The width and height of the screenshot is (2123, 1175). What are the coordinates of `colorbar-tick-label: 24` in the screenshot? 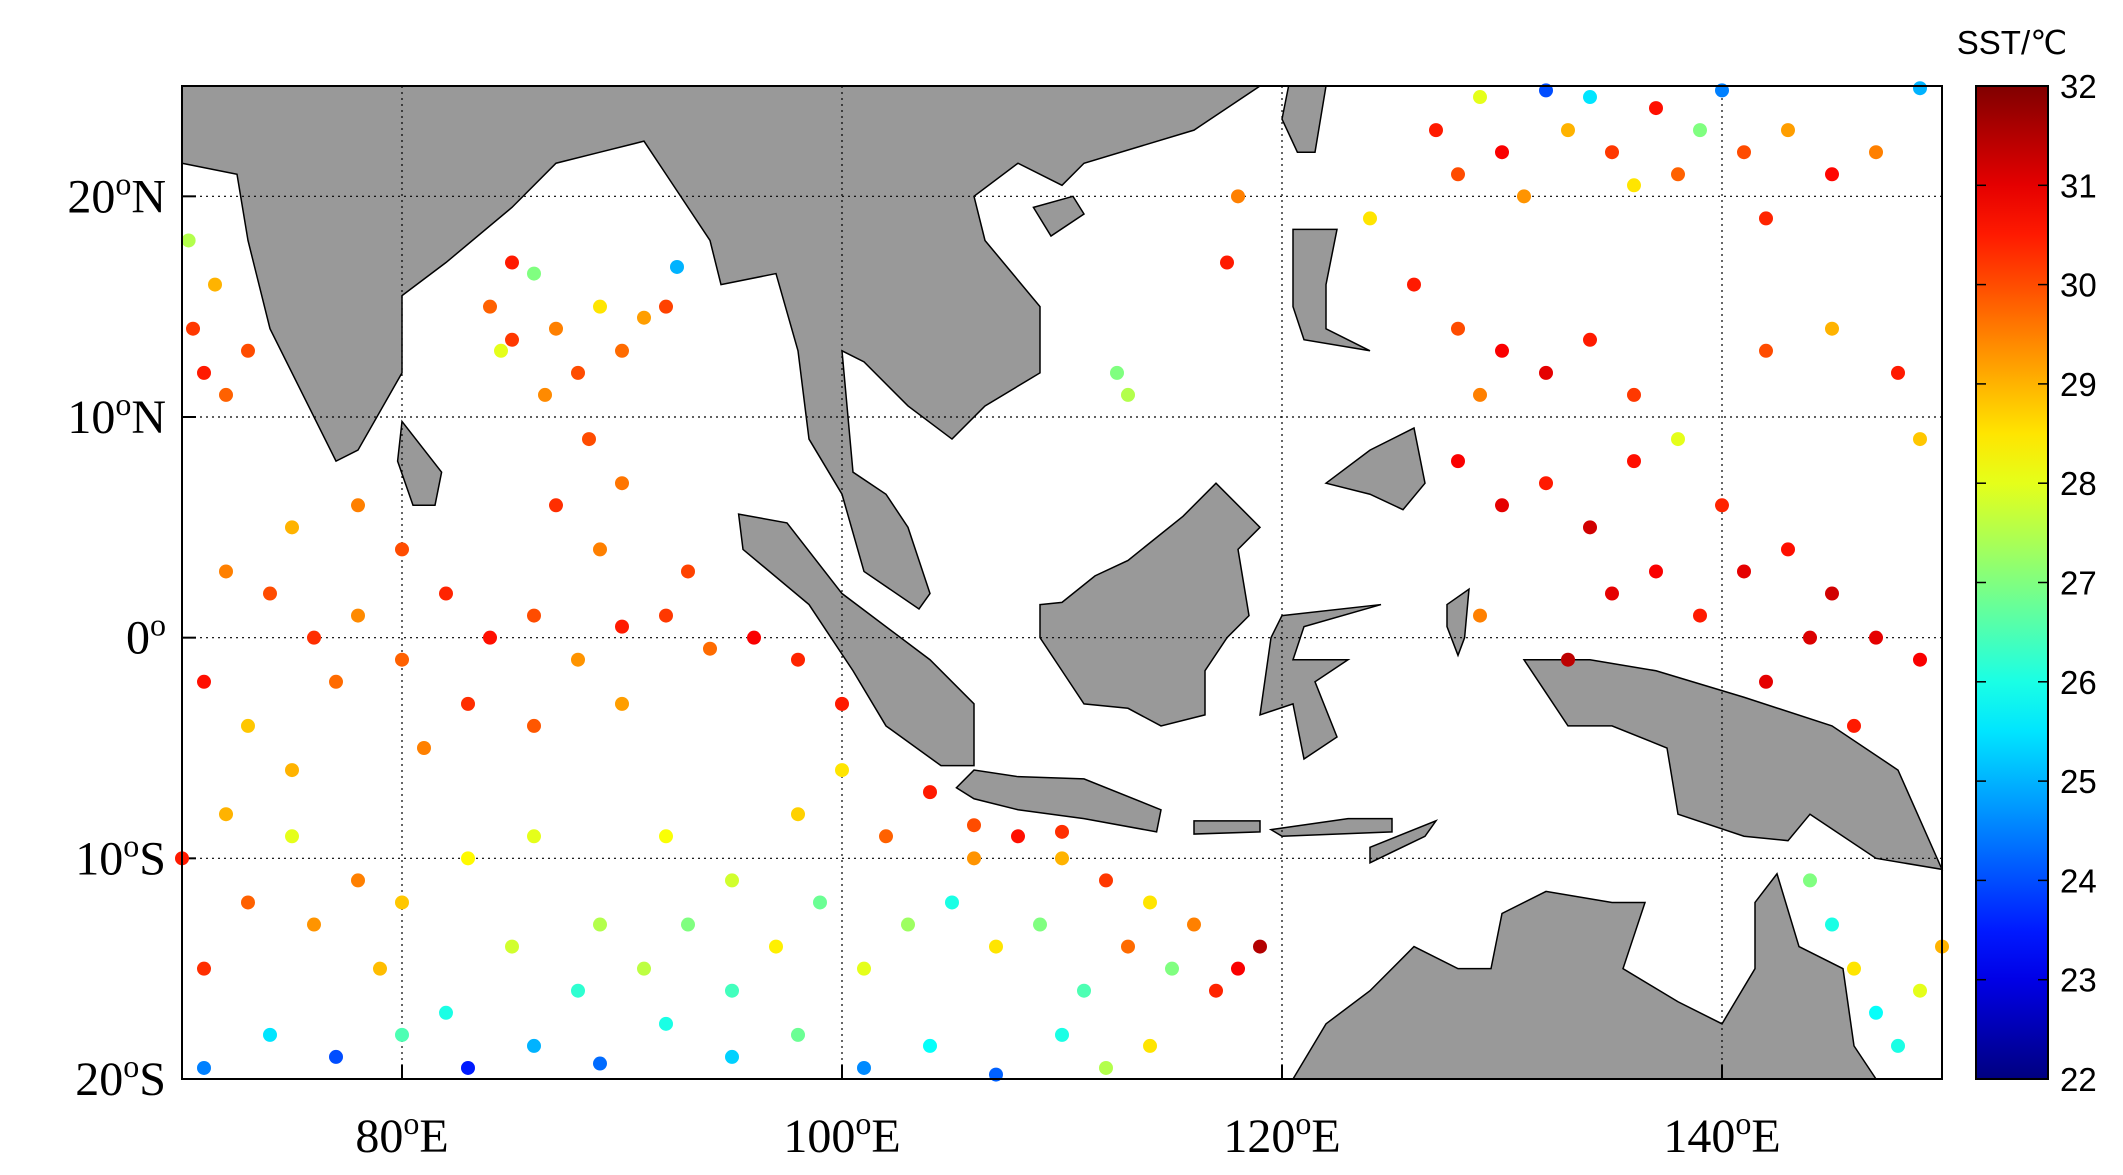 It's located at (2078, 880).